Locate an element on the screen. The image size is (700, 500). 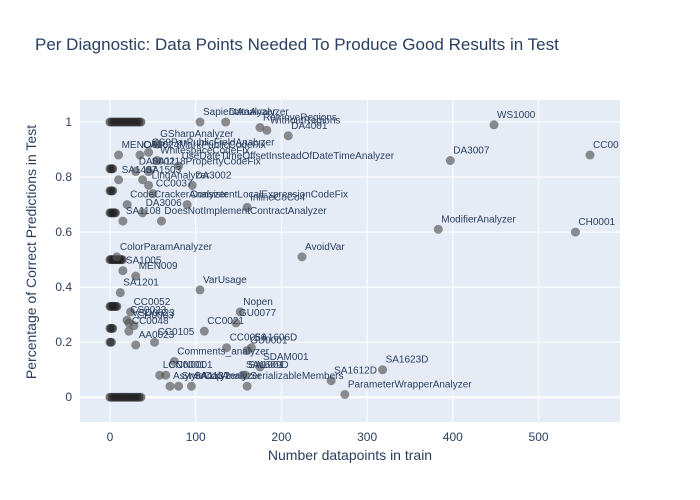
x-tick-label: 0 is located at coordinates (110, 437).